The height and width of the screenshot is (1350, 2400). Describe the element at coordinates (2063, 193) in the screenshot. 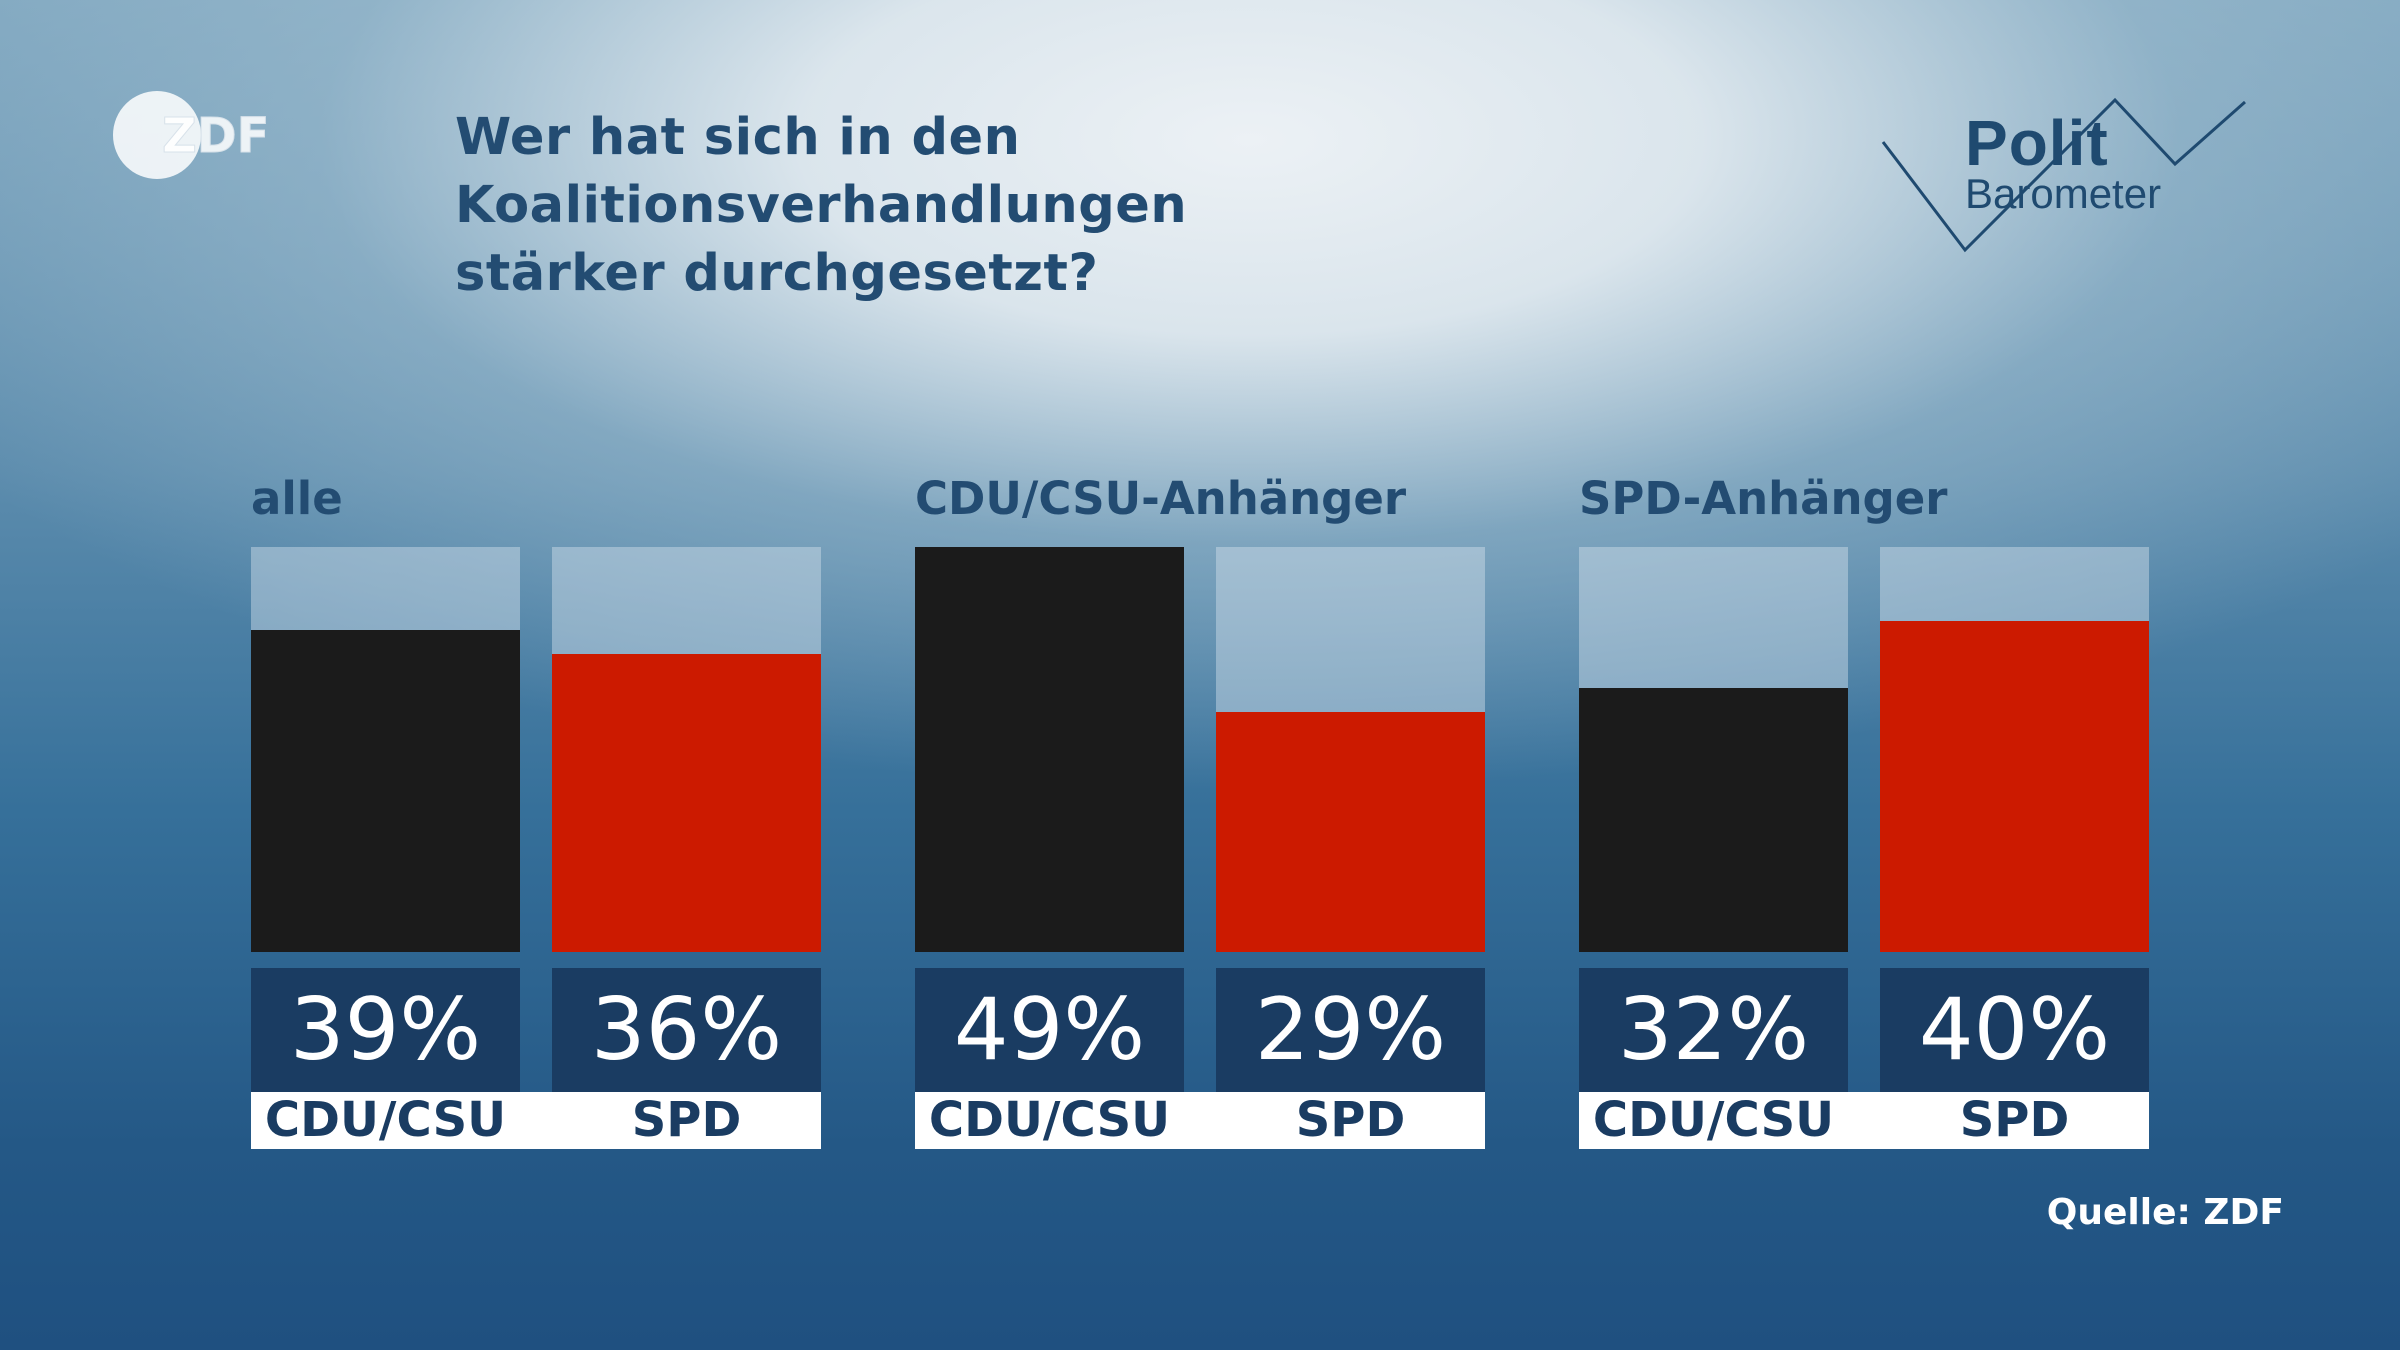

I see `politbarometer-word-barometer: Barometer` at that location.